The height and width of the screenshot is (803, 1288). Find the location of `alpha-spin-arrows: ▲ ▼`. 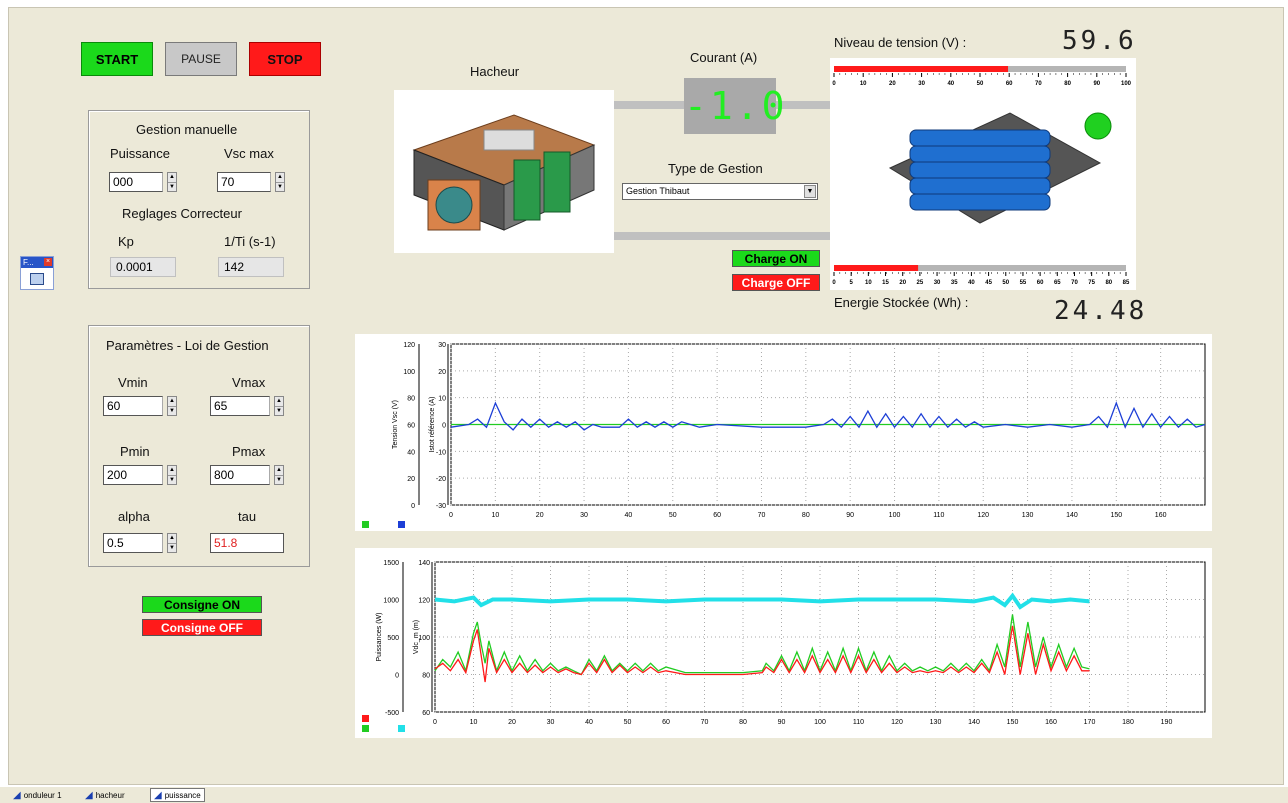

alpha-spin-arrows: ▲ ▼ is located at coordinates (172, 543).